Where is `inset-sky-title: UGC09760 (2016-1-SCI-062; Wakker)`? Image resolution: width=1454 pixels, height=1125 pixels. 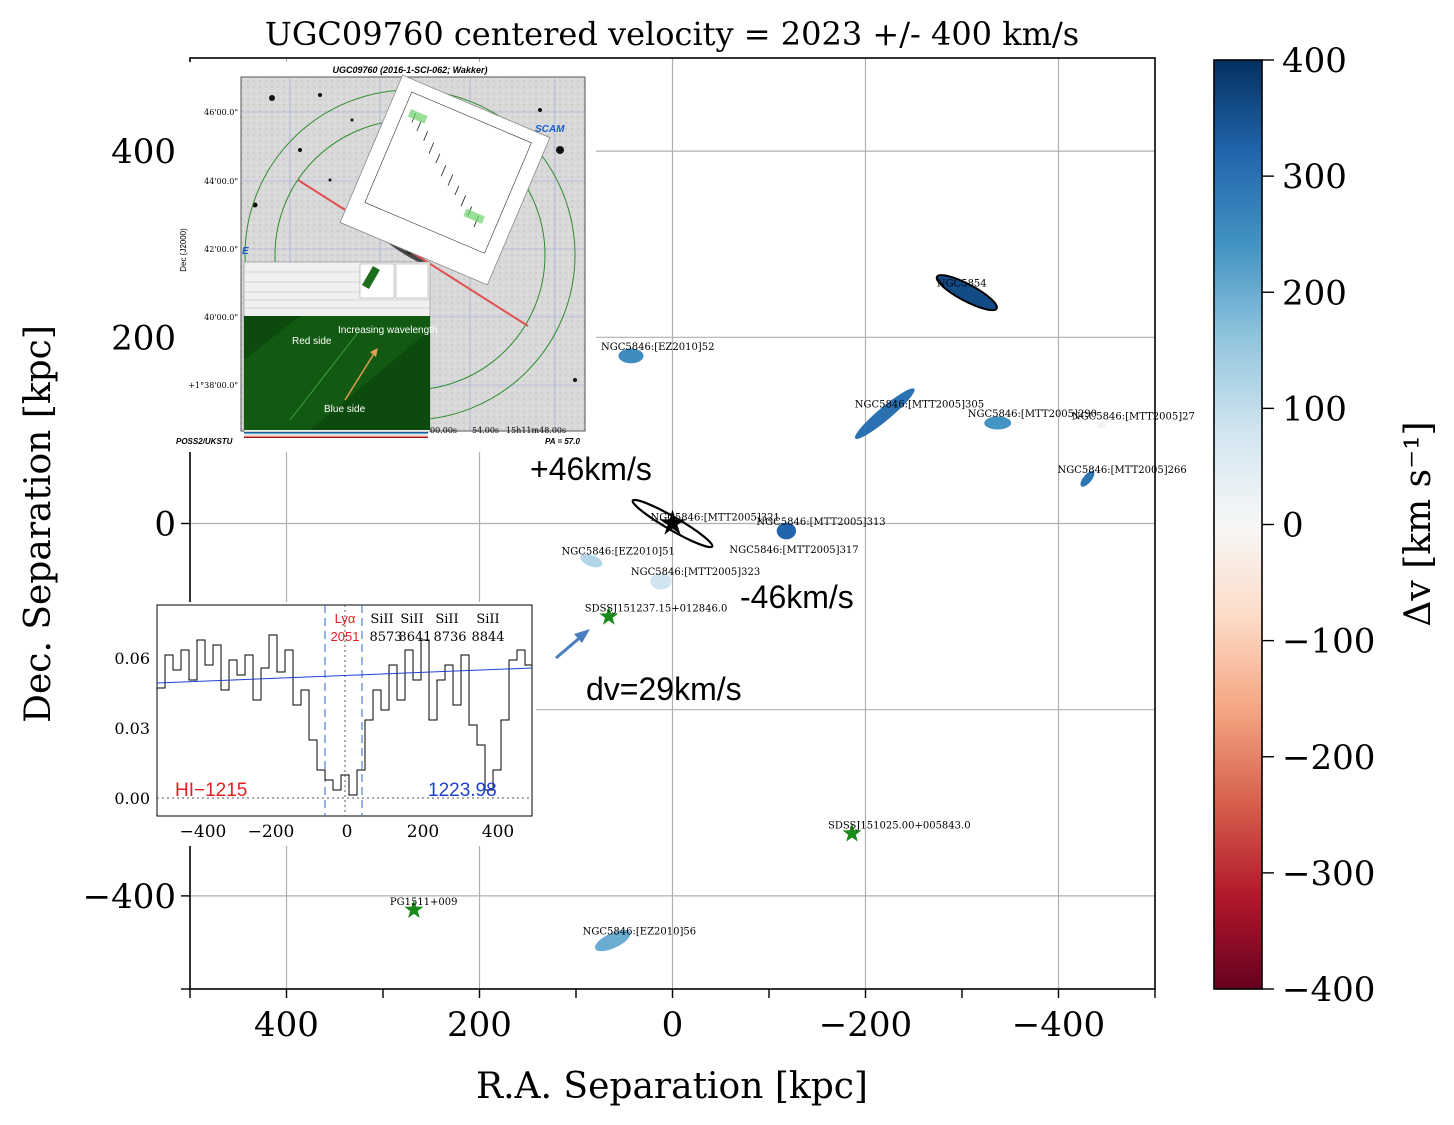
inset-sky-title: UGC09760 (2016-1-SCI-062; Wakker) is located at coordinates (410, 70).